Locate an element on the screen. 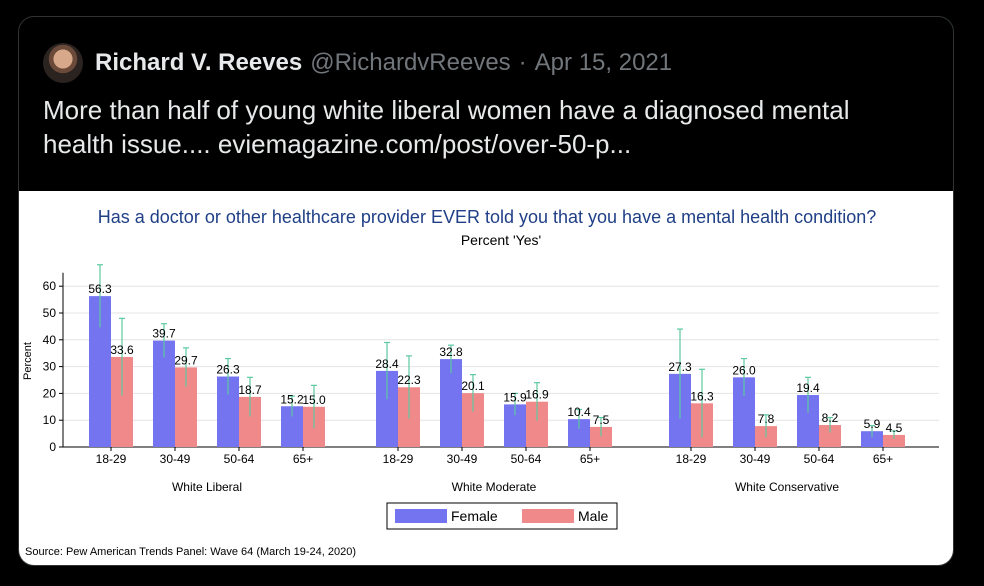 This screenshot has width=984, height=586. data-label: 15.9 is located at coordinates (515, 397).